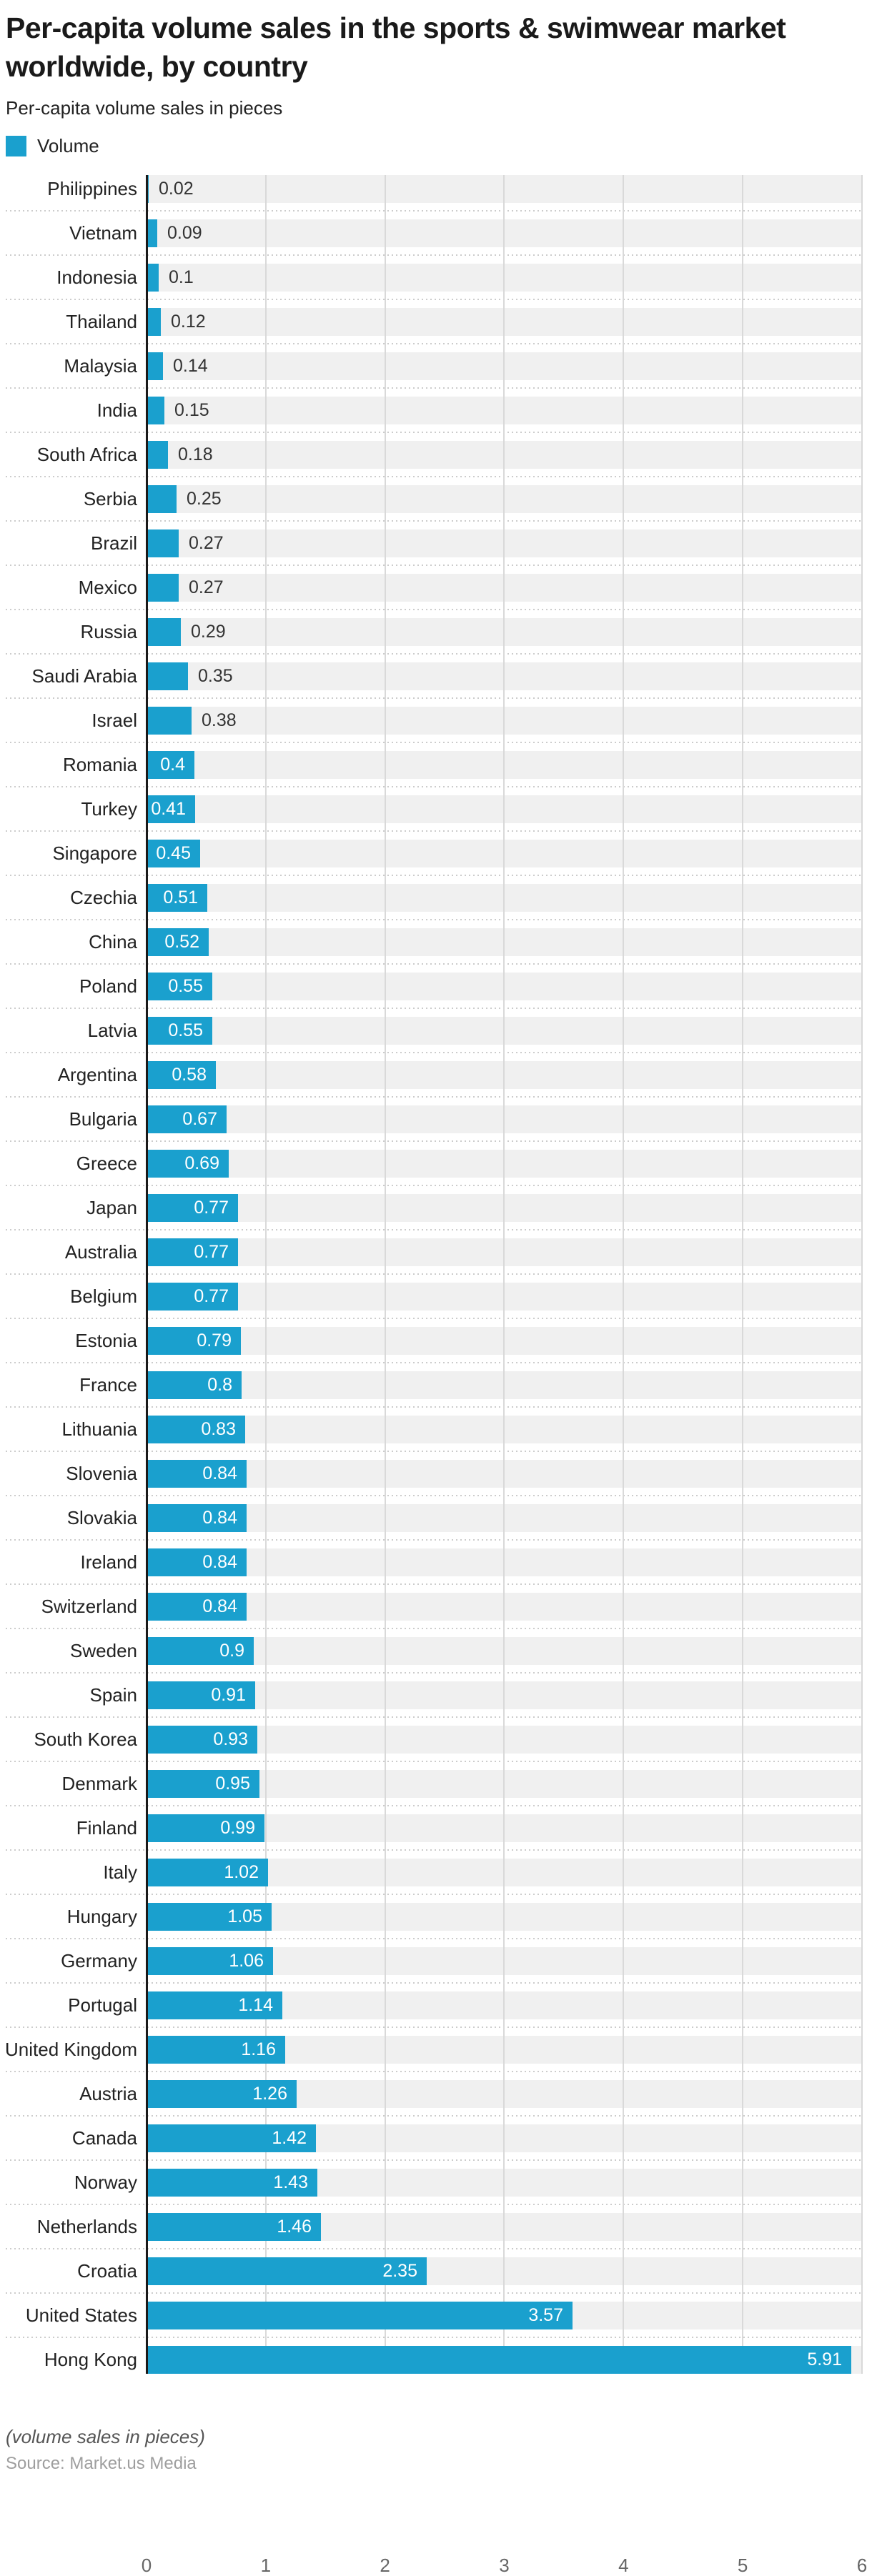 Image resolution: width=872 pixels, height=2576 pixels. What do you see at coordinates (114, 720) in the screenshot?
I see `country-label: Israel` at bounding box center [114, 720].